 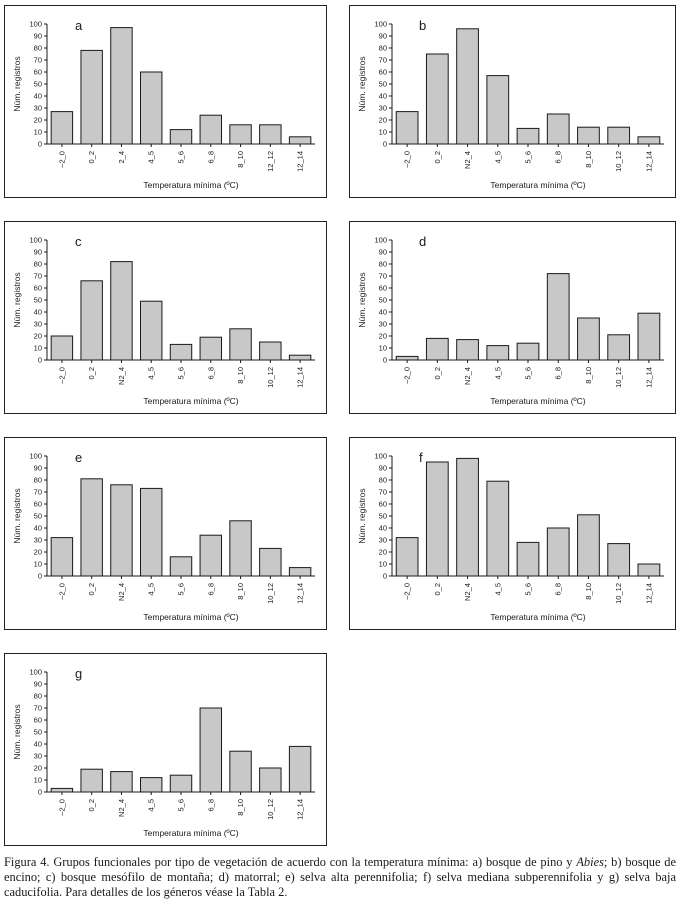 What do you see at coordinates (79, 25) in the screenshot?
I see `panel-letter: a` at bounding box center [79, 25].